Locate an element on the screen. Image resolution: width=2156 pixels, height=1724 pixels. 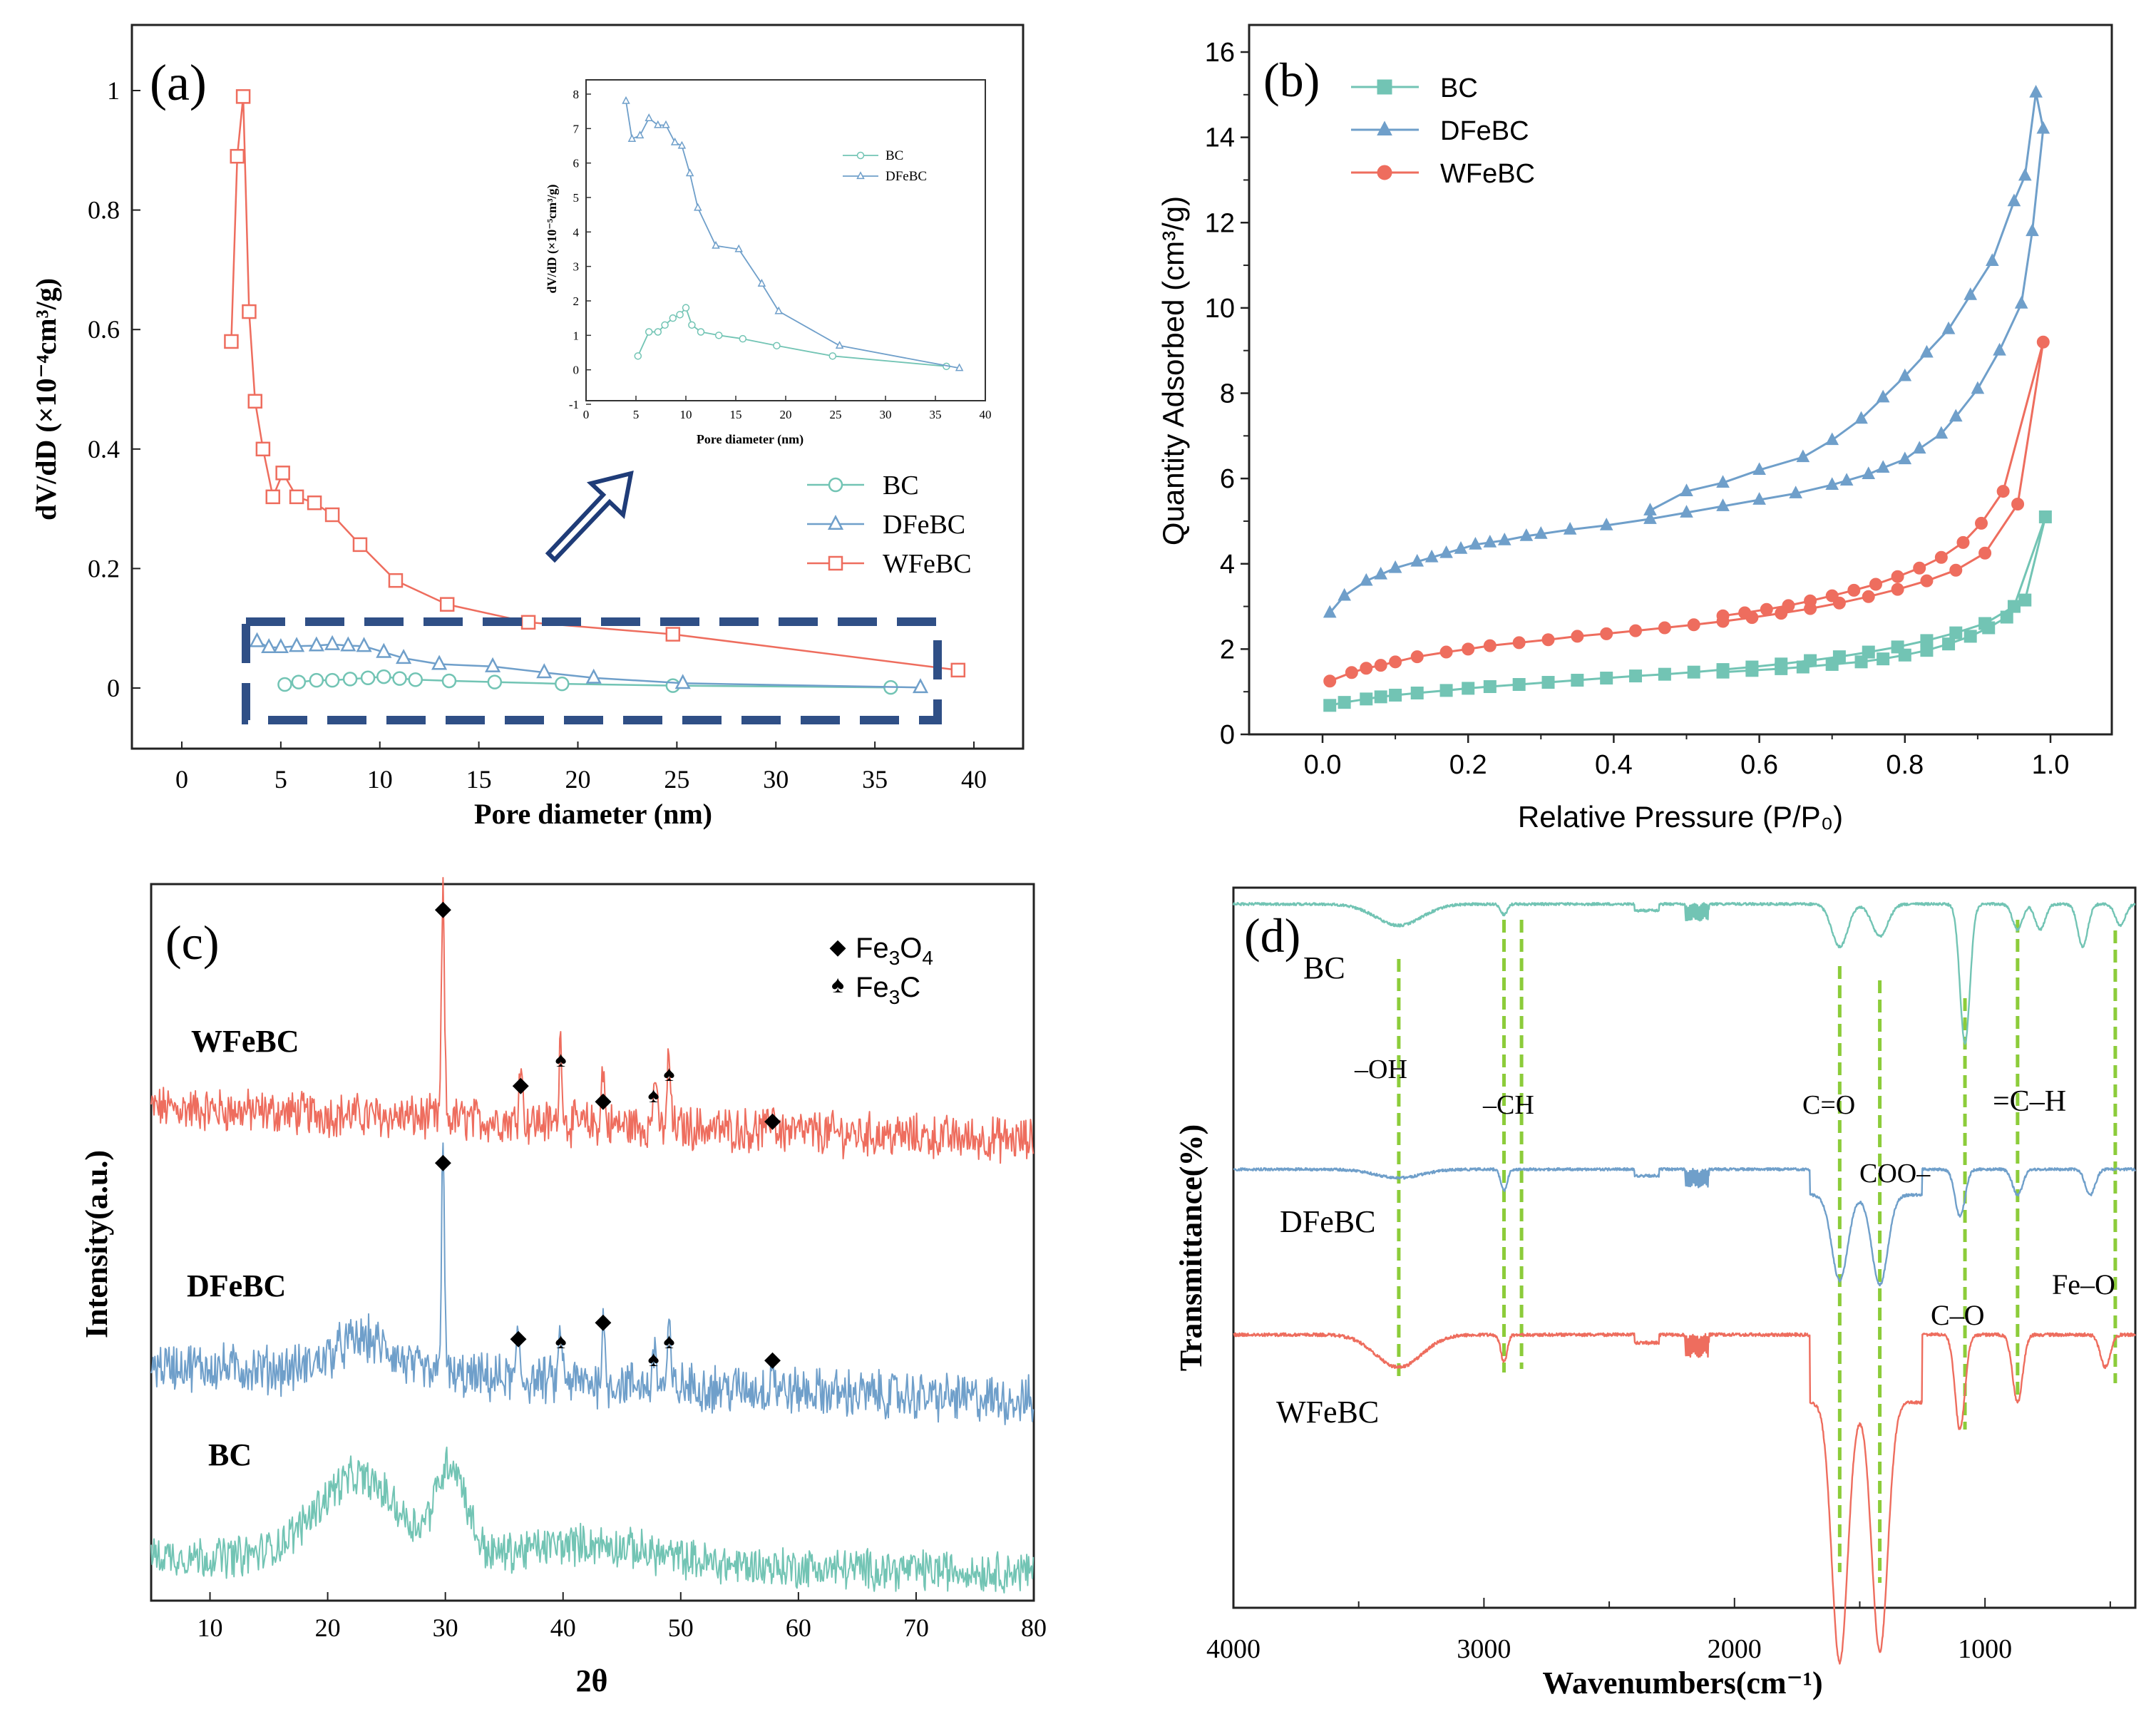
legend-label: WFeBC is located at coordinates (927, 564).